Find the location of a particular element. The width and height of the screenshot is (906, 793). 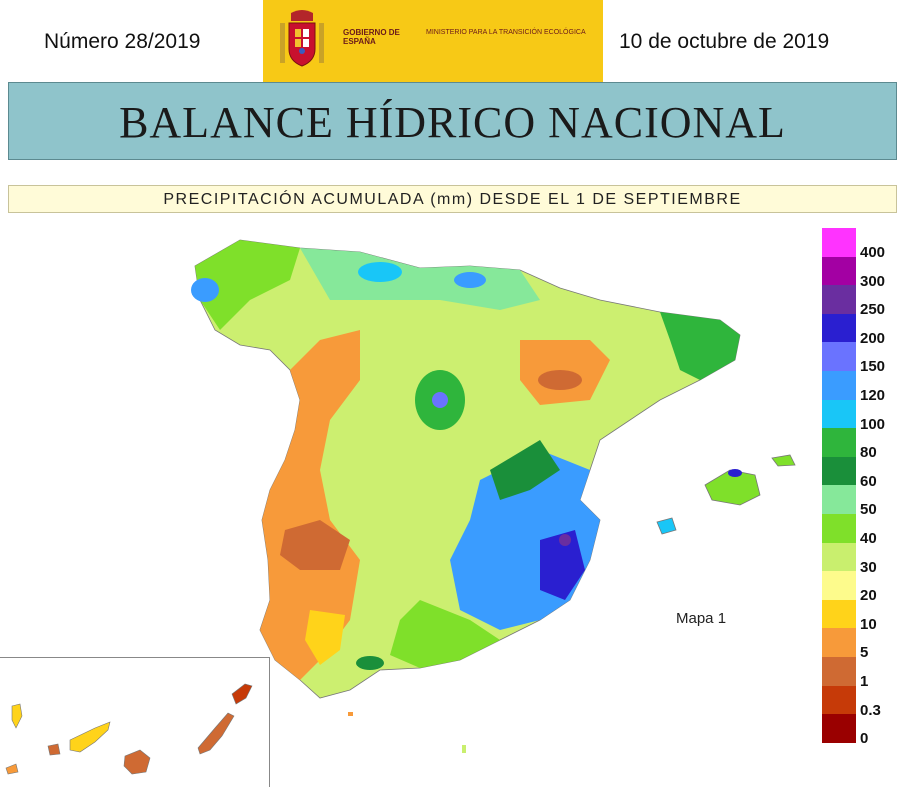

very-dry-spot-ebro is located at coordinates (560, 380).